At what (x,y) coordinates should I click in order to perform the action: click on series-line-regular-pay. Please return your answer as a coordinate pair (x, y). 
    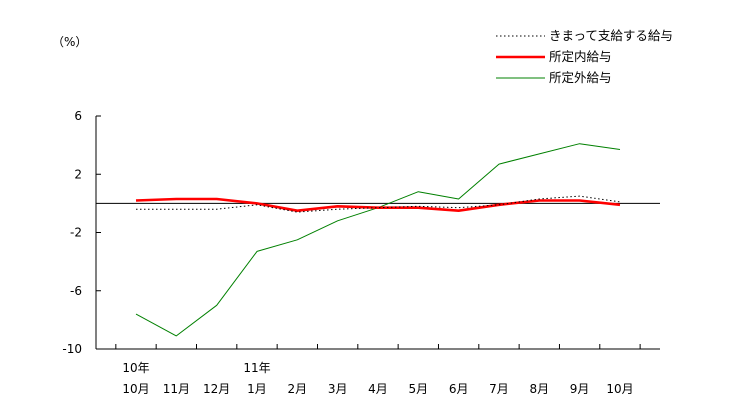
    Looking at the image, I should click on (378, 204).